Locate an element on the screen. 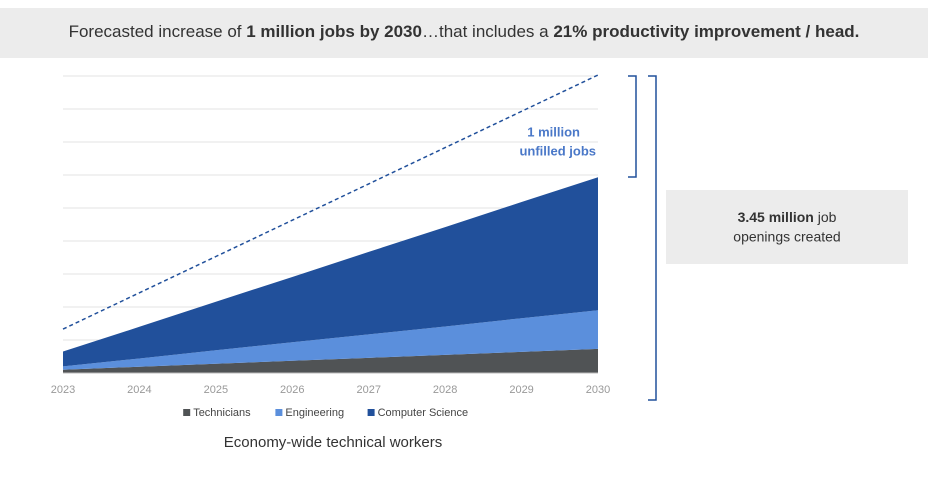 The height and width of the screenshot is (498, 928). openings-box is located at coordinates (787, 227).